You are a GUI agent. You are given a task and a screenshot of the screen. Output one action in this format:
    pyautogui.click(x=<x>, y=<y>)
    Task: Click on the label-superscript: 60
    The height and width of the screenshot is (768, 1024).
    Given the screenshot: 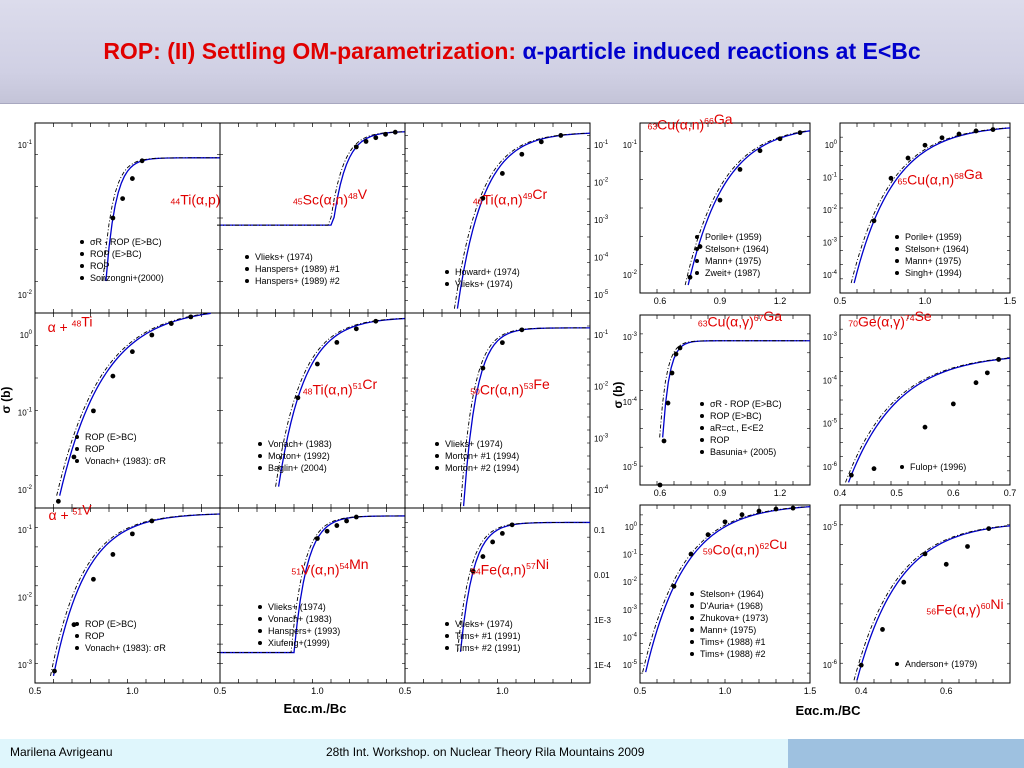 What is the action you would take?
    pyautogui.click(x=986, y=606)
    